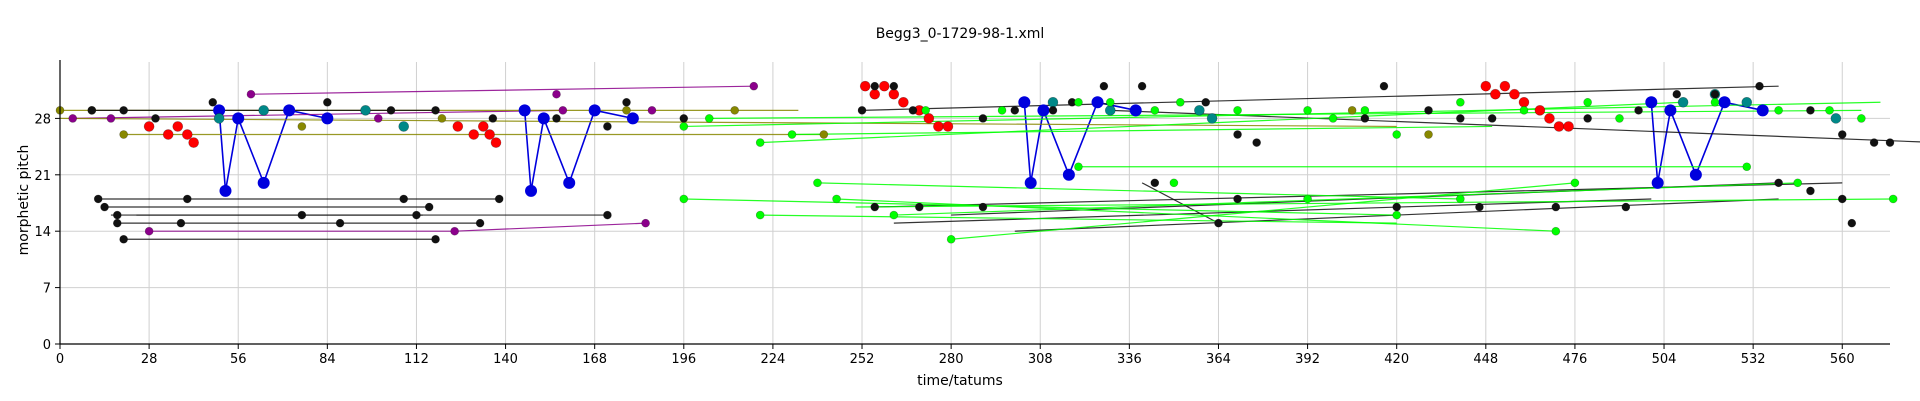 Image resolution: width=1920 pixels, height=401 pixels. What do you see at coordinates (960, 34) in the screenshot?
I see `chart-title: Begg3_0-1729-98-1.xml` at bounding box center [960, 34].